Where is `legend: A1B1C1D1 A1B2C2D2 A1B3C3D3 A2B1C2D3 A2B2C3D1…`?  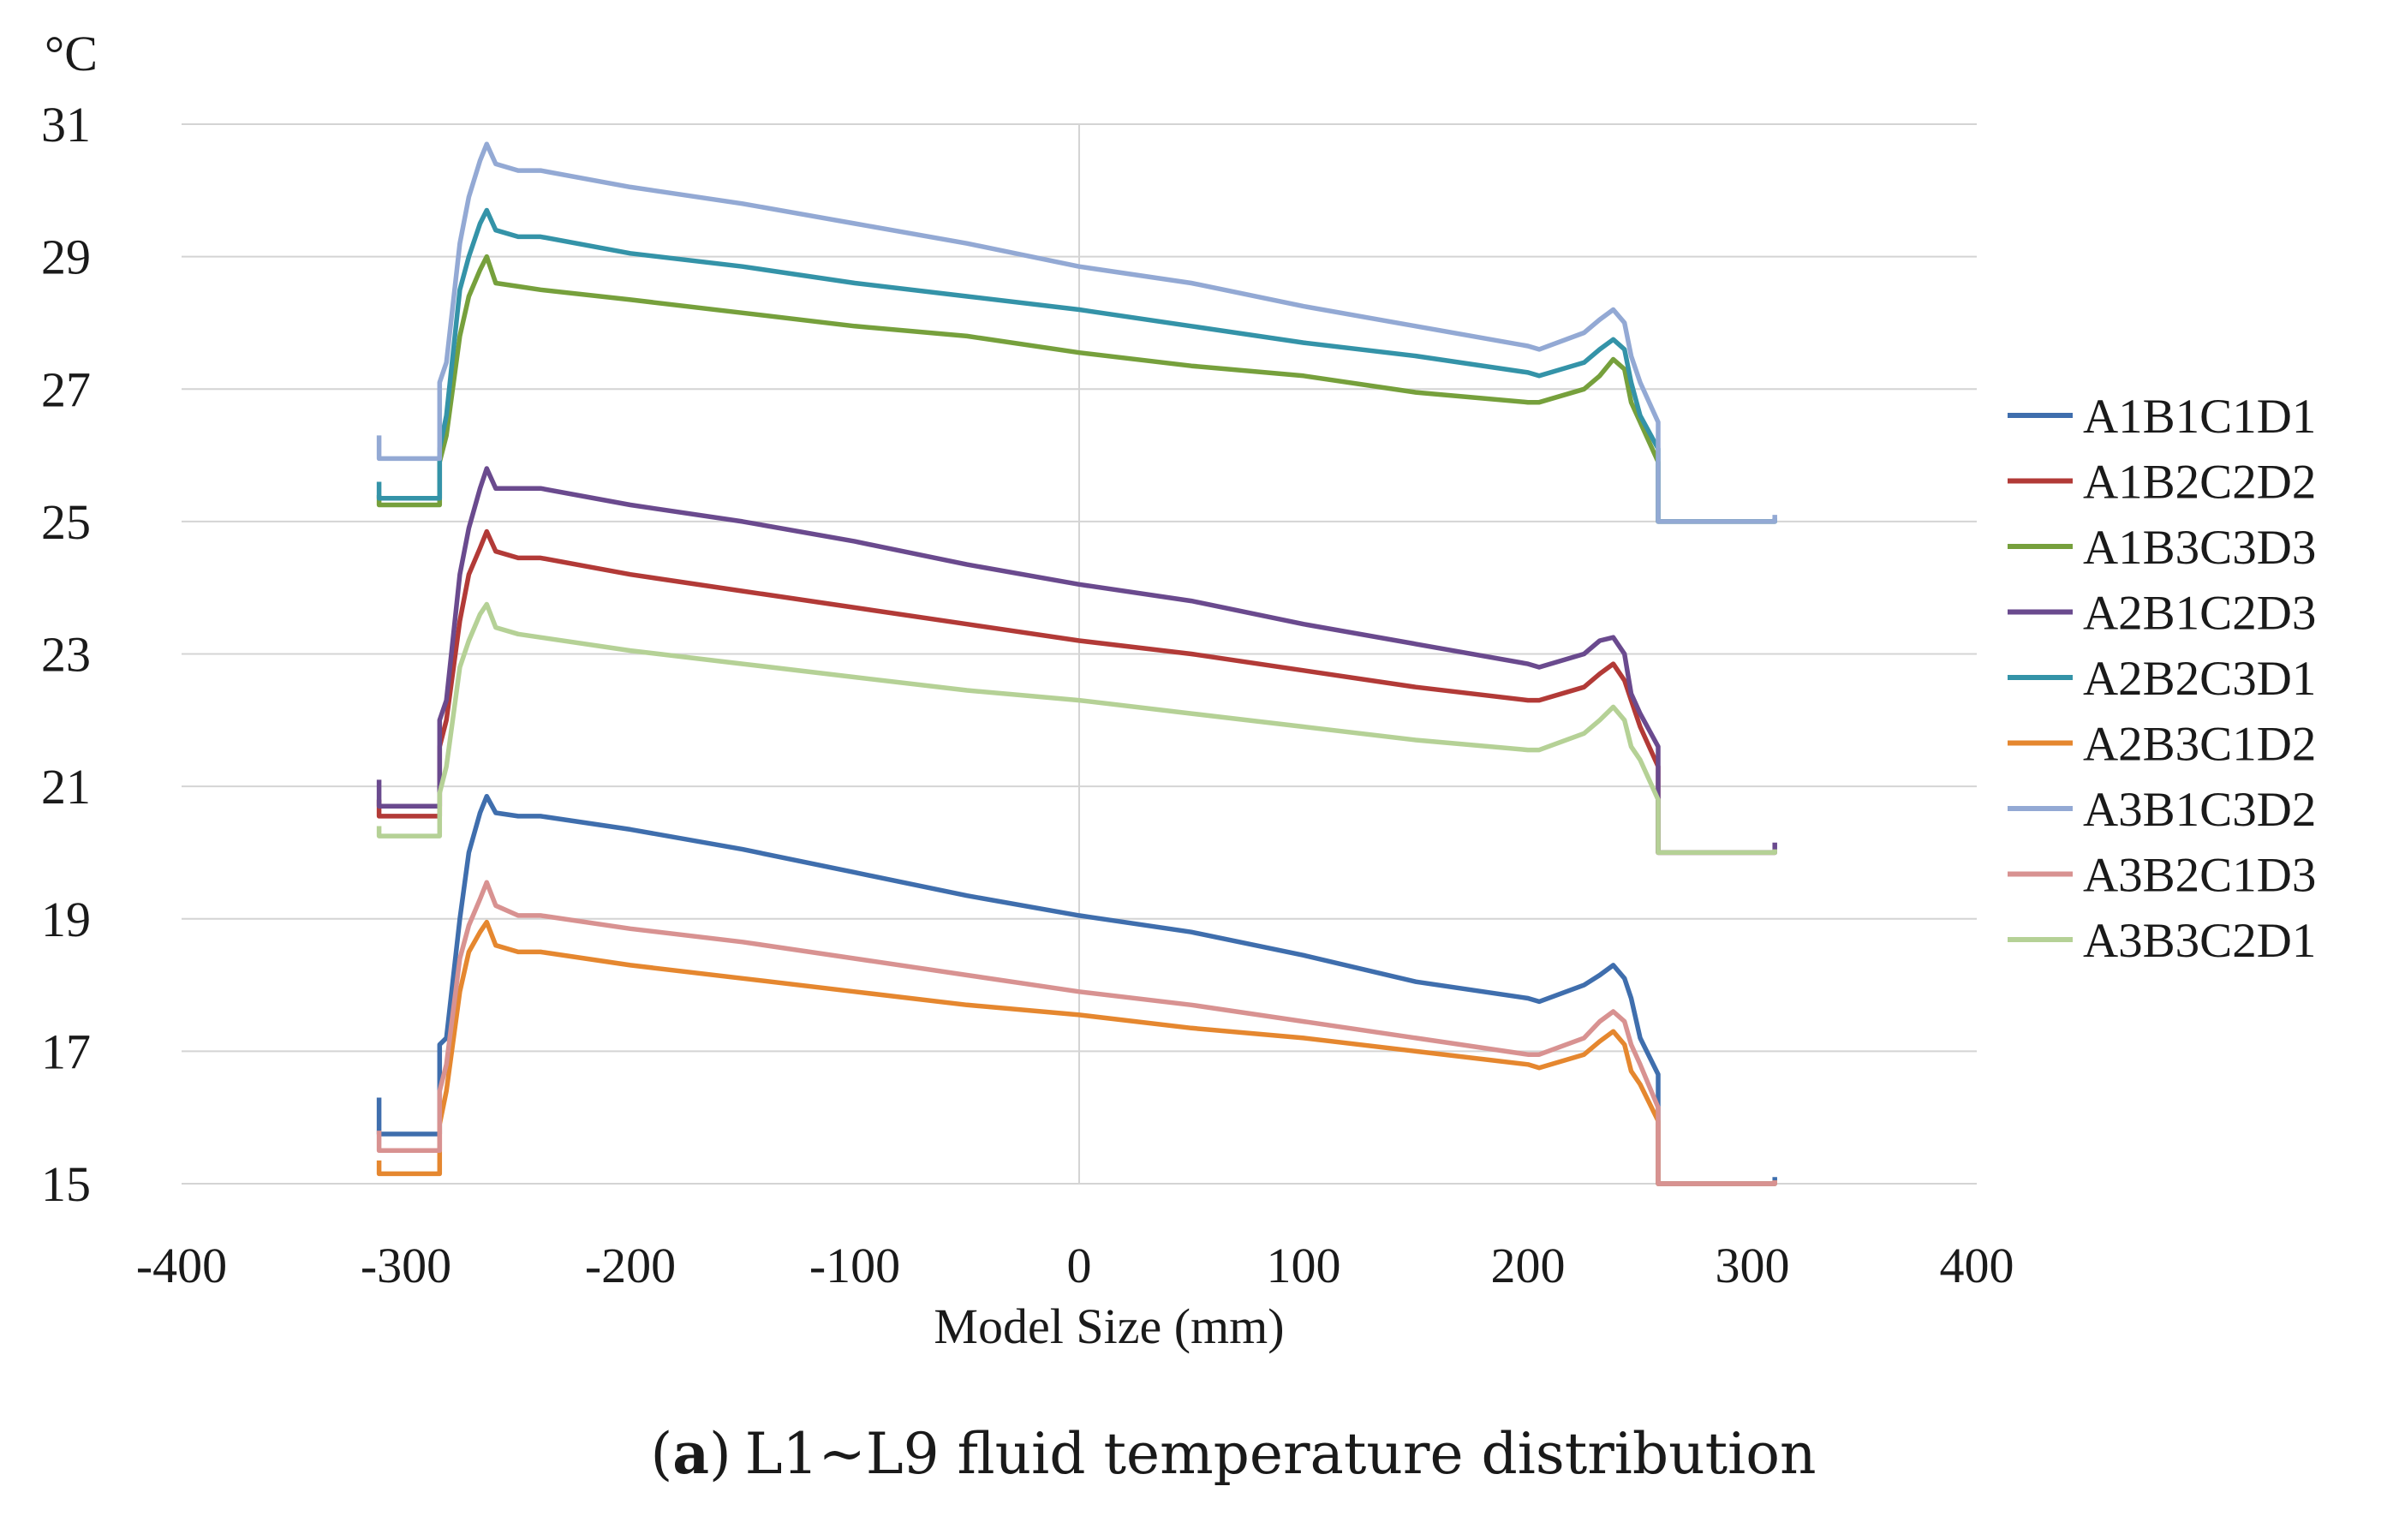
legend: A1B1C1D1 A1B2C2D2 A1B3C3D3 A2B1C2D3 A2B2C3D1… is located at coordinates (2162, 679).